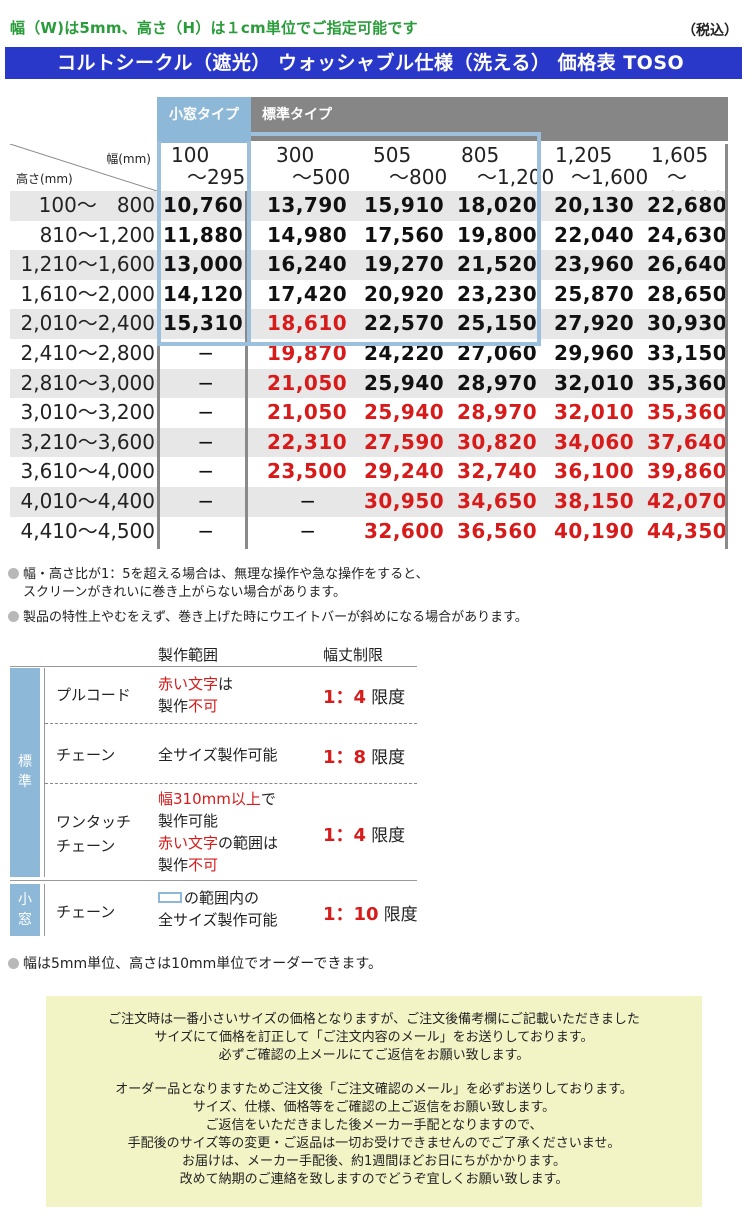 The height and width of the screenshot is (1232, 750). What do you see at coordinates (87, 323) in the screenshot?
I see `height-range-label: 2,010〜2,400` at bounding box center [87, 323].